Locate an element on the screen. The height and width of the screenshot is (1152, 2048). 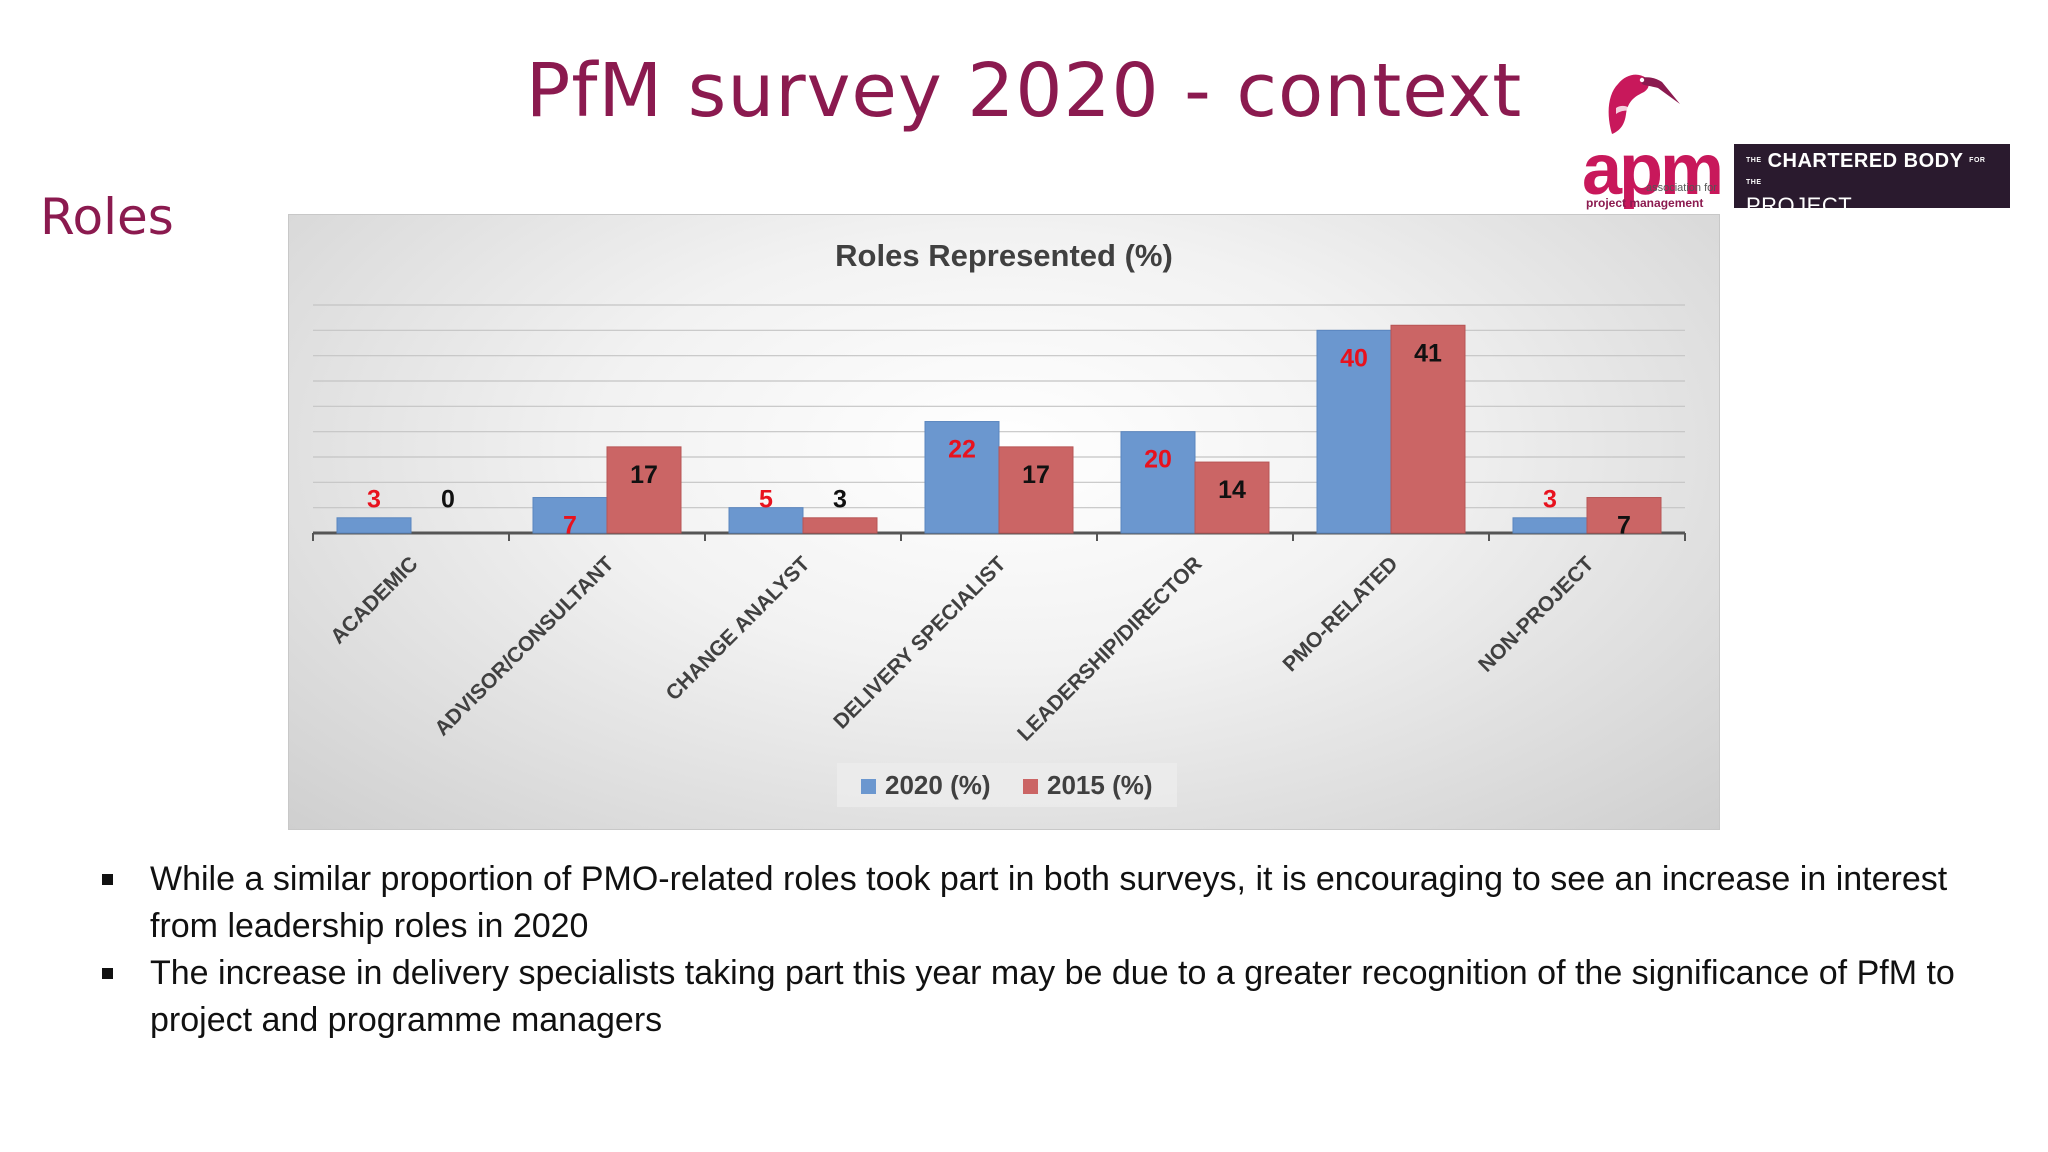
data-label: 41 is located at coordinates (1428, 353).